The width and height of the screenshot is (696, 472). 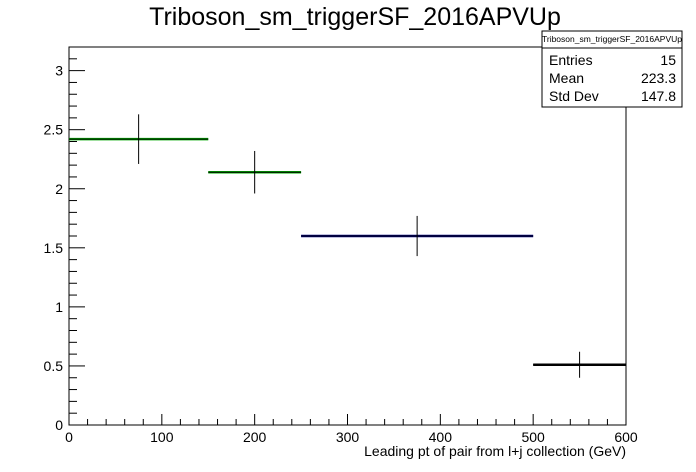 What do you see at coordinates (69, 437) in the screenshot?
I see `x-tick-label: 0` at bounding box center [69, 437].